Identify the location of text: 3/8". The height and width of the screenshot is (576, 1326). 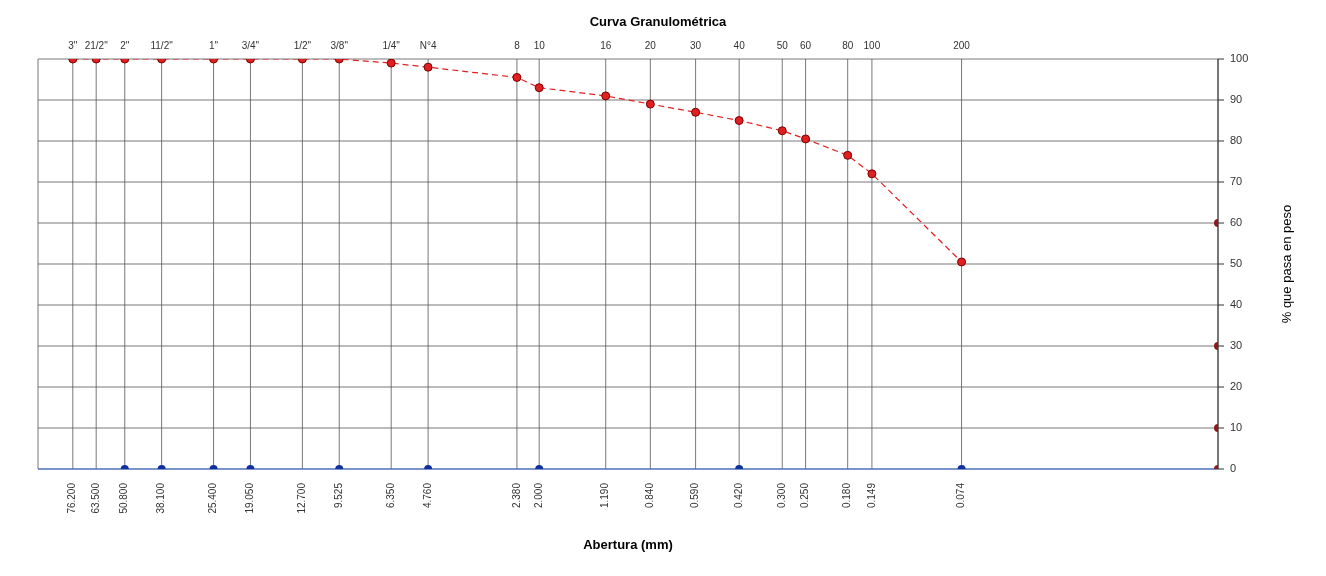
(339, 45).